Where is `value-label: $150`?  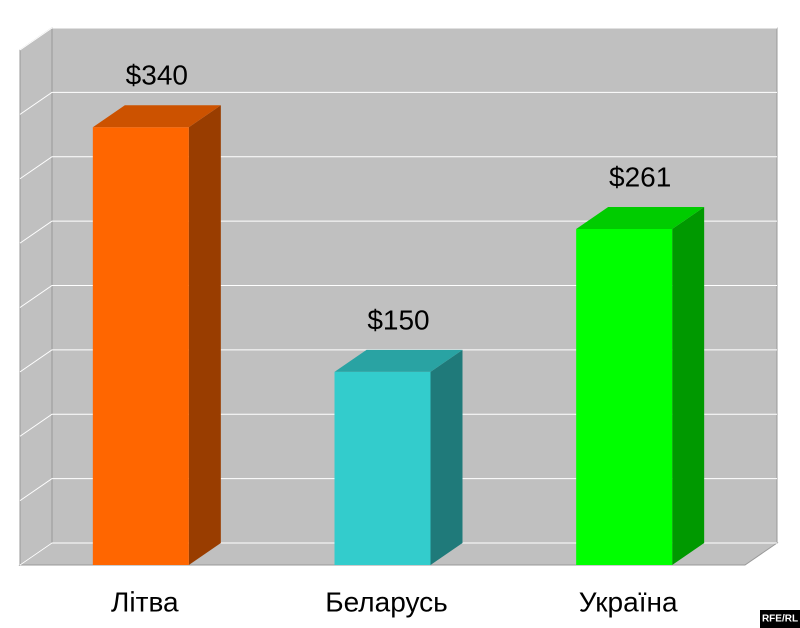 value-label: $150 is located at coordinates (398, 319).